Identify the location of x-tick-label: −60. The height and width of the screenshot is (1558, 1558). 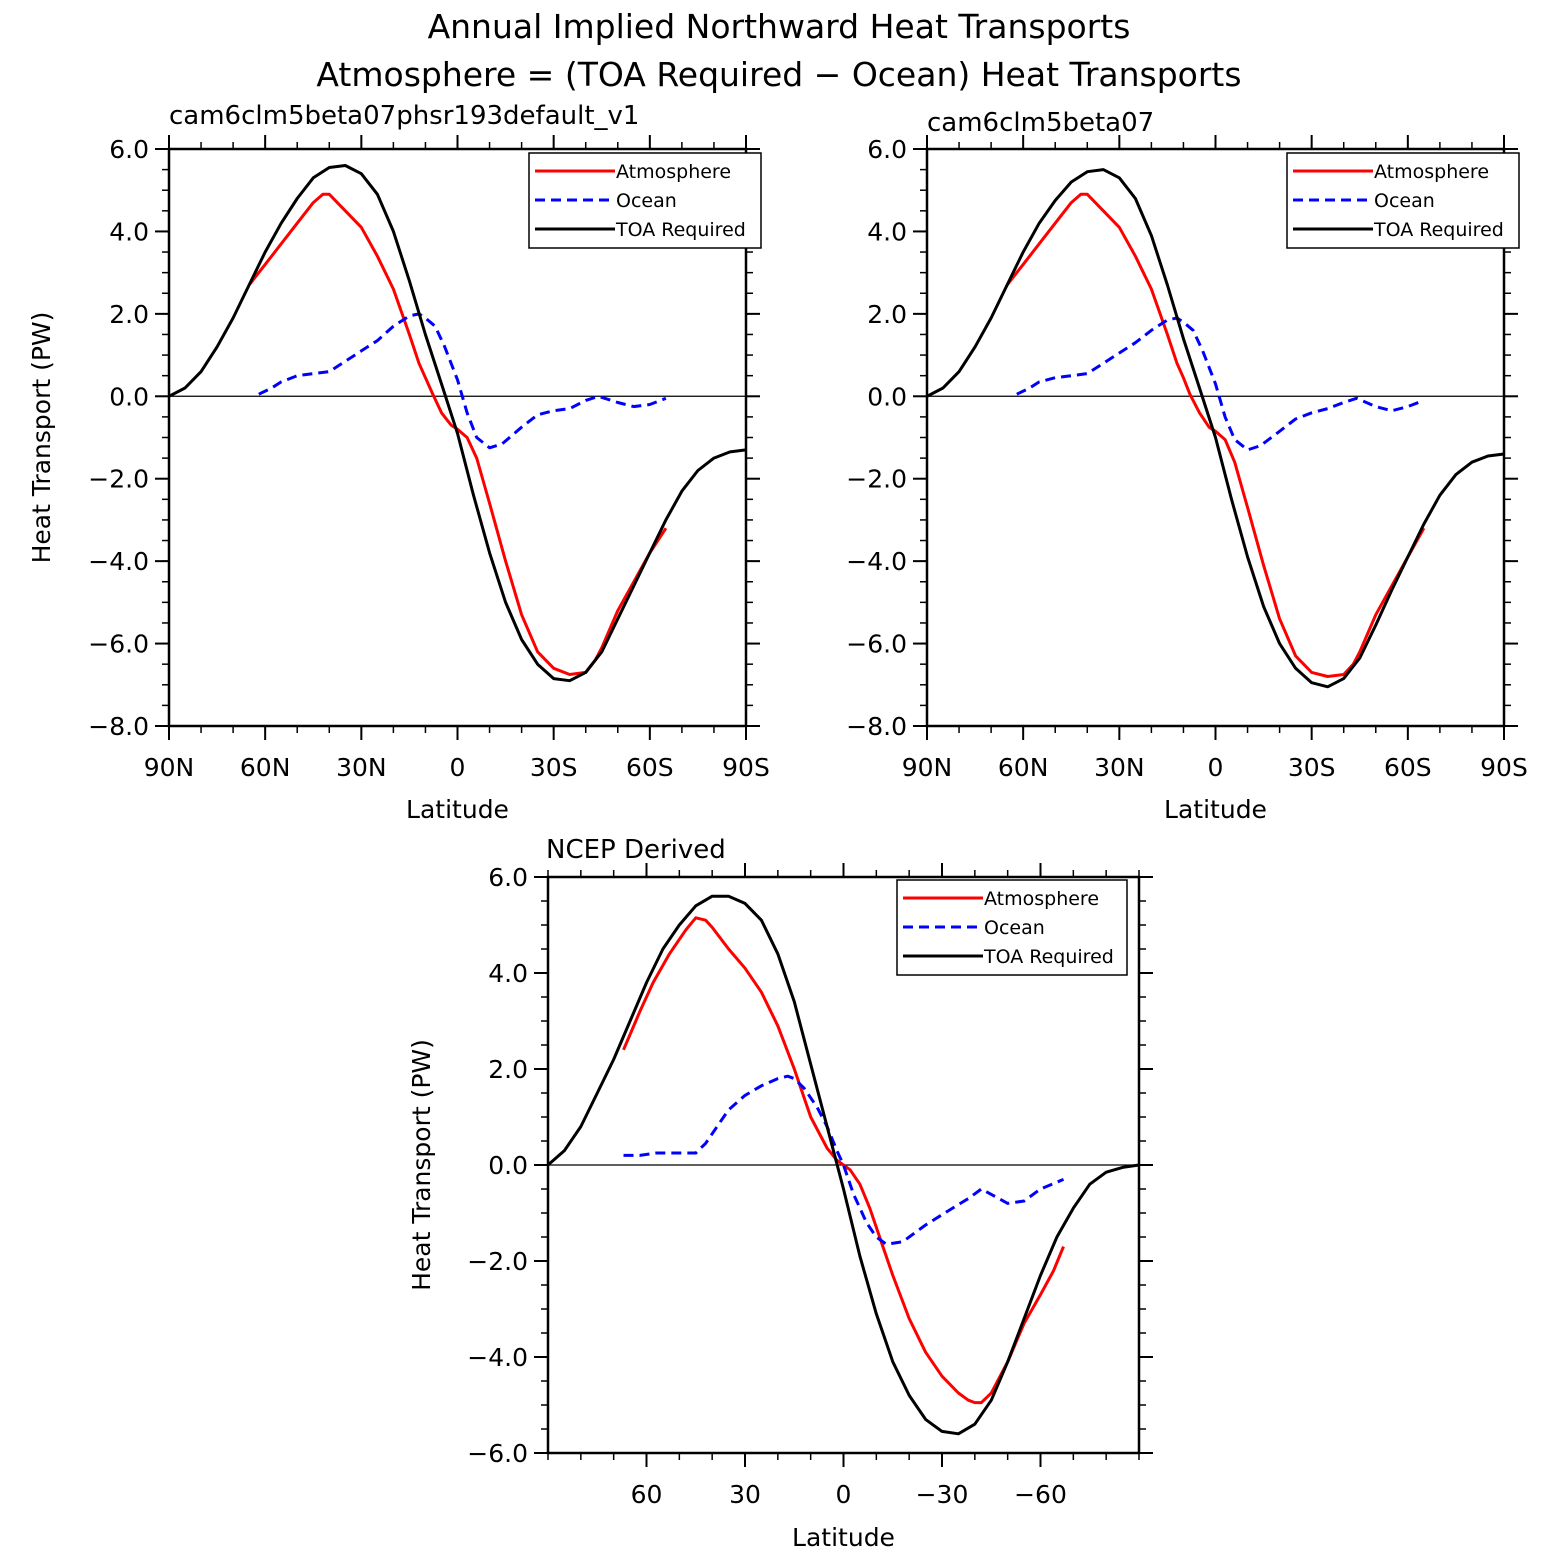
(1040, 1494).